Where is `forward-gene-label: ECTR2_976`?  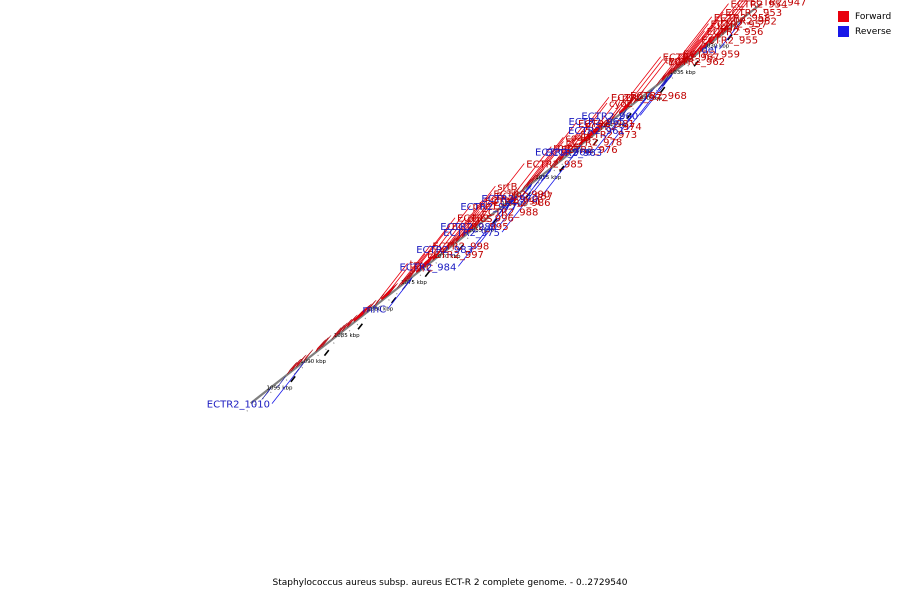
forward-gene-label: ECTR2_976 is located at coordinates (589, 150).